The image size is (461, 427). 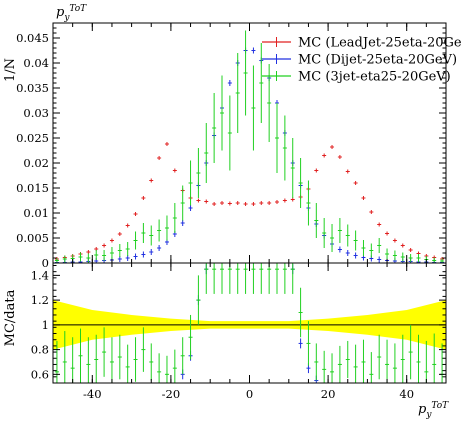 What do you see at coordinates (328, 394) in the screenshot?
I see `ratio-xtick-label: 20` at bounding box center [328, 394].